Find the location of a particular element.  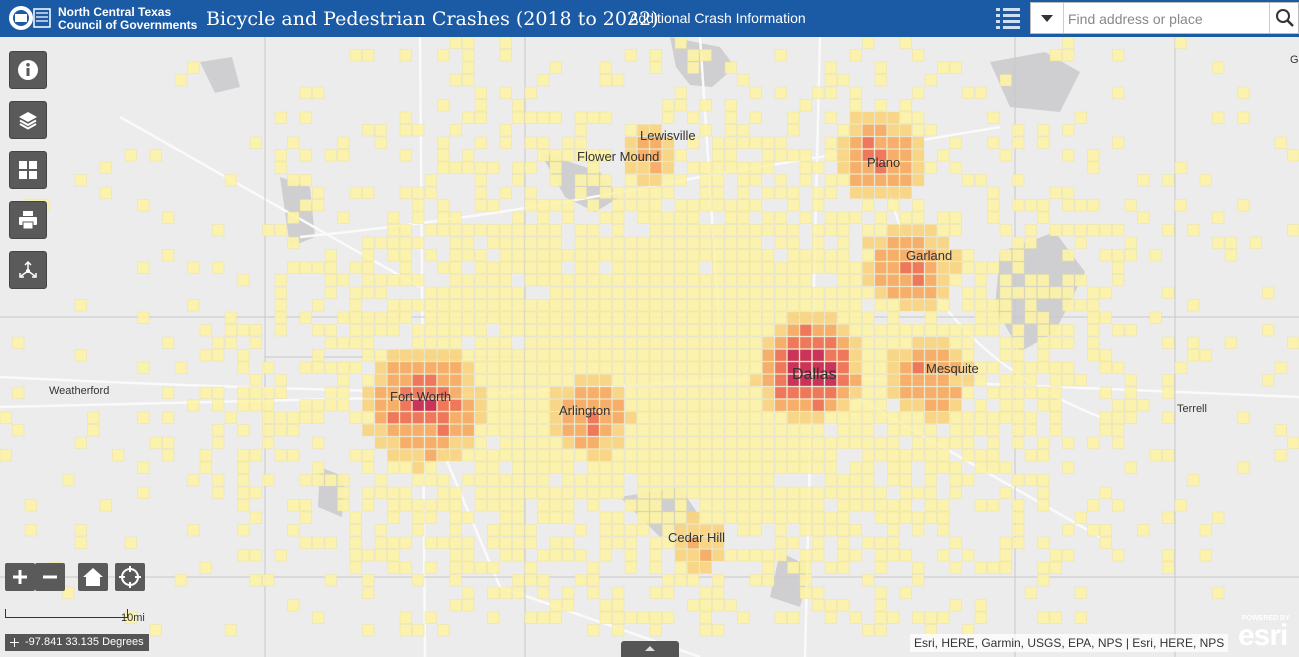

coordinates-readout: -97.841 33.135 Degrees is located at coordinates (77, 642).